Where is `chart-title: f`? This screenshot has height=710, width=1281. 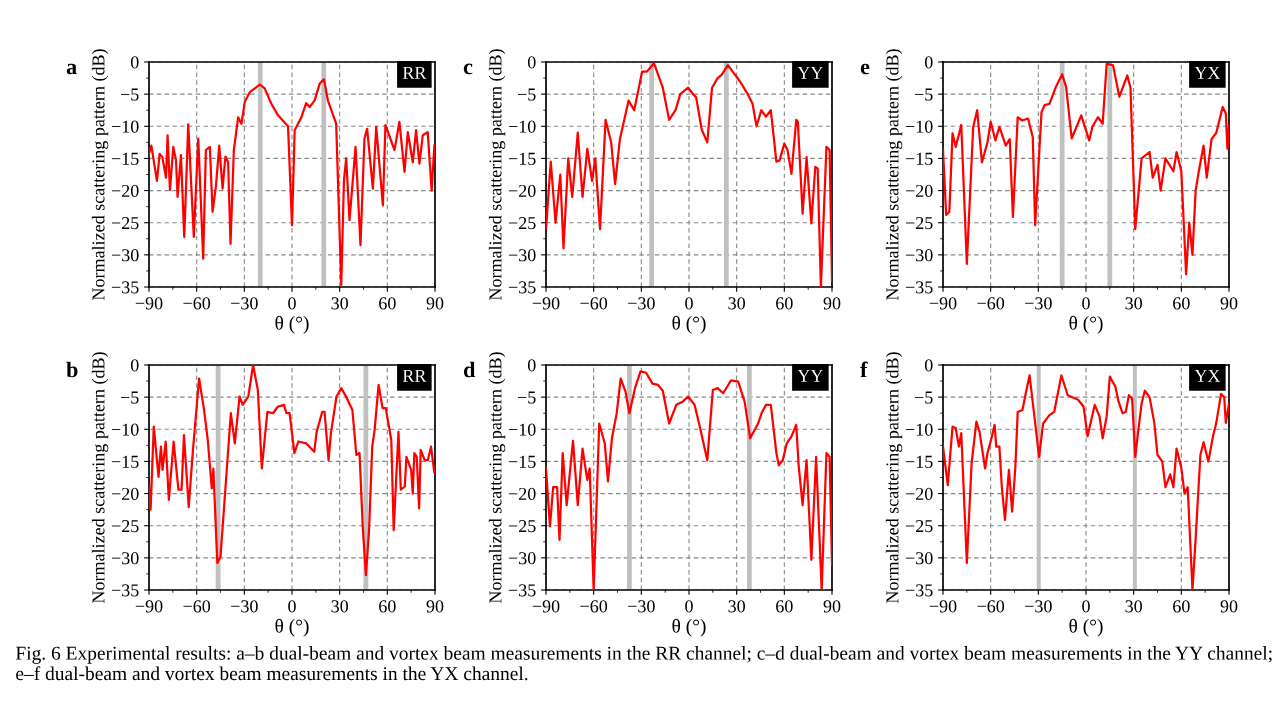 chart-title: f is located at coordinates (864, 369).